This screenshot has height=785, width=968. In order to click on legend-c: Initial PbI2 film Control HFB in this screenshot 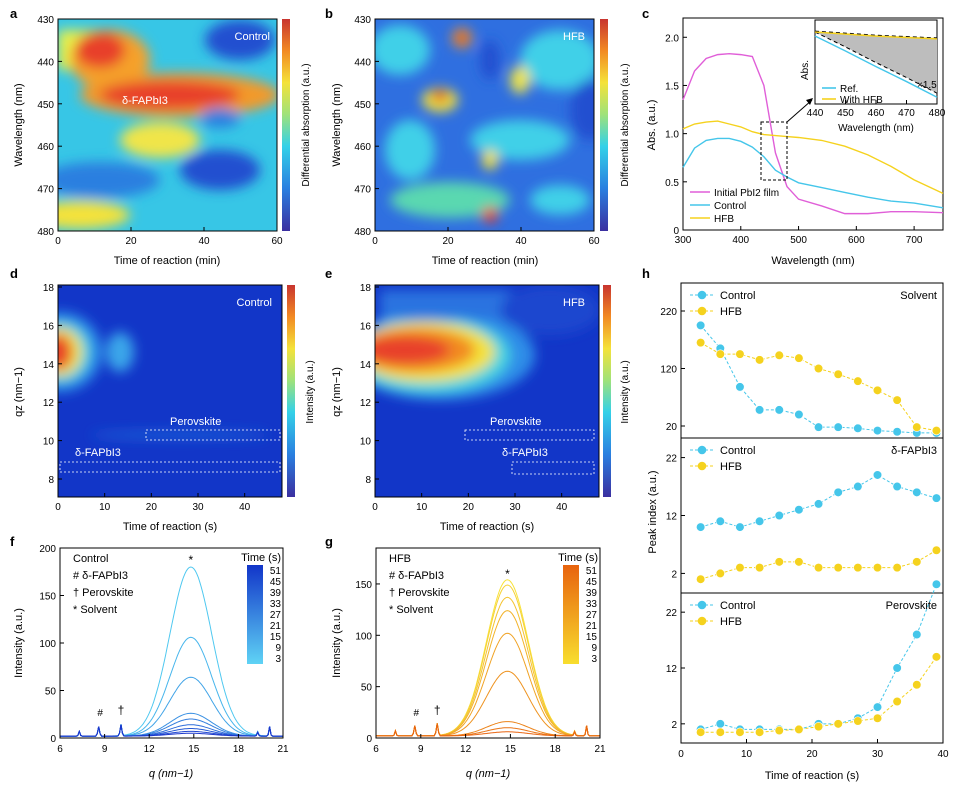, I will do `click(734, 206)`.